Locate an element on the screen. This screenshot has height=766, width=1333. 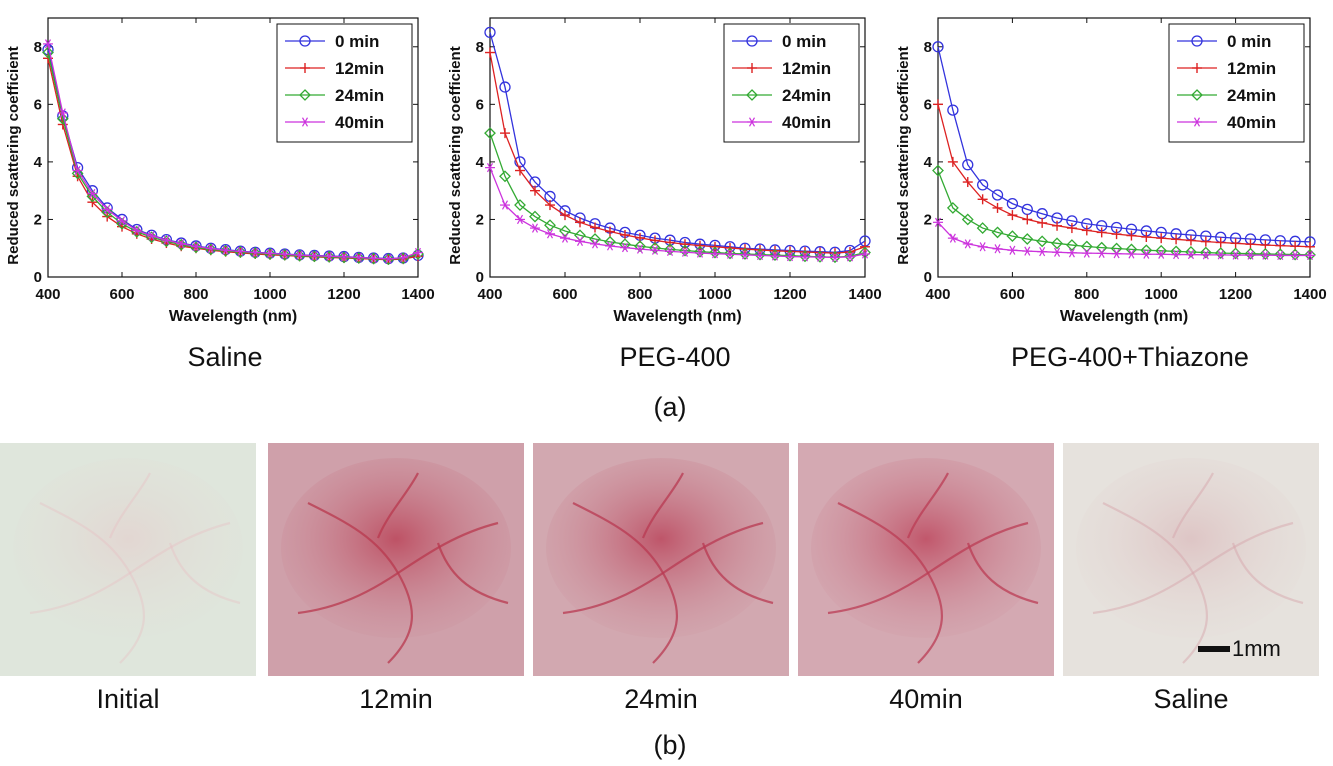
x-tick-label: 1400 is located at coordinates (417, 294).